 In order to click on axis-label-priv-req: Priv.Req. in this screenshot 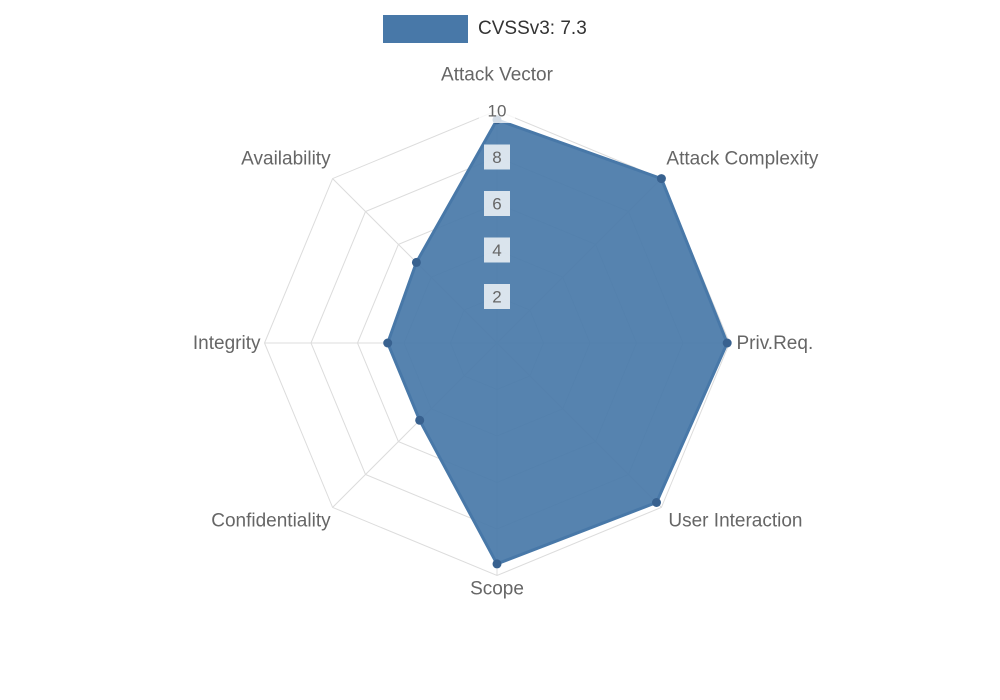, I will do `click(775, 343)`.